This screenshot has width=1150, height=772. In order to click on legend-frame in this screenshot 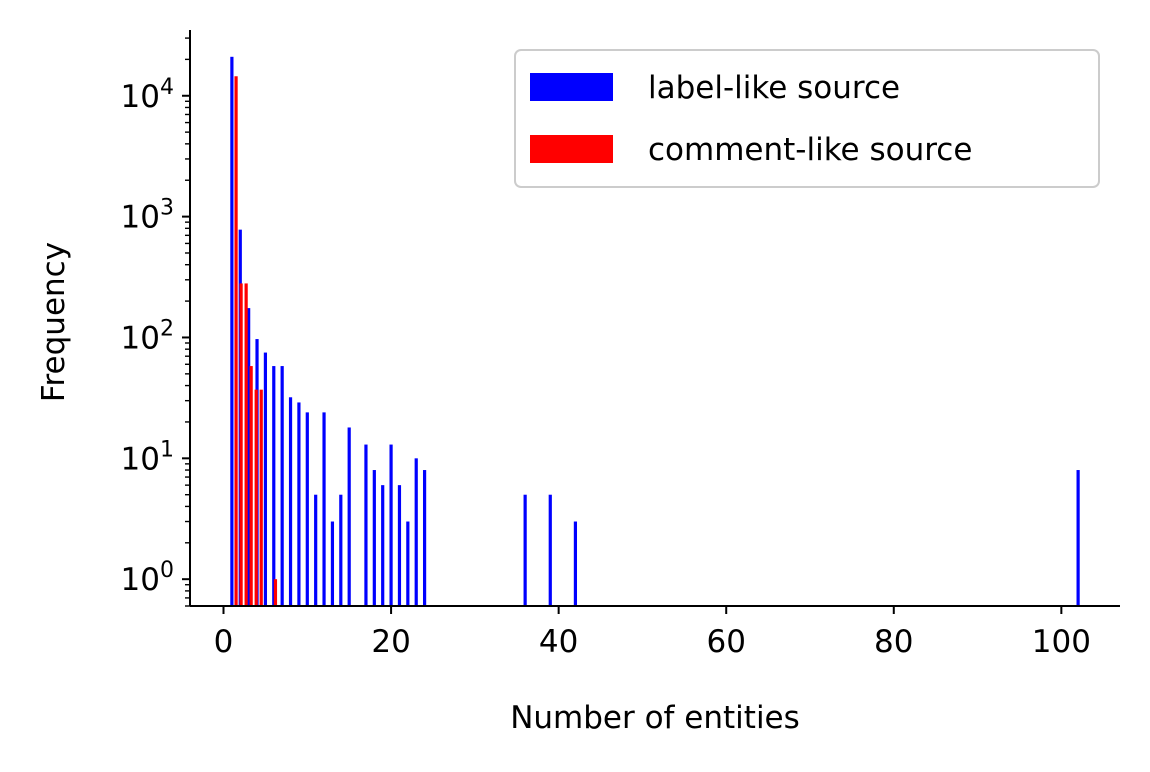, I will do `click(807, 118)`.